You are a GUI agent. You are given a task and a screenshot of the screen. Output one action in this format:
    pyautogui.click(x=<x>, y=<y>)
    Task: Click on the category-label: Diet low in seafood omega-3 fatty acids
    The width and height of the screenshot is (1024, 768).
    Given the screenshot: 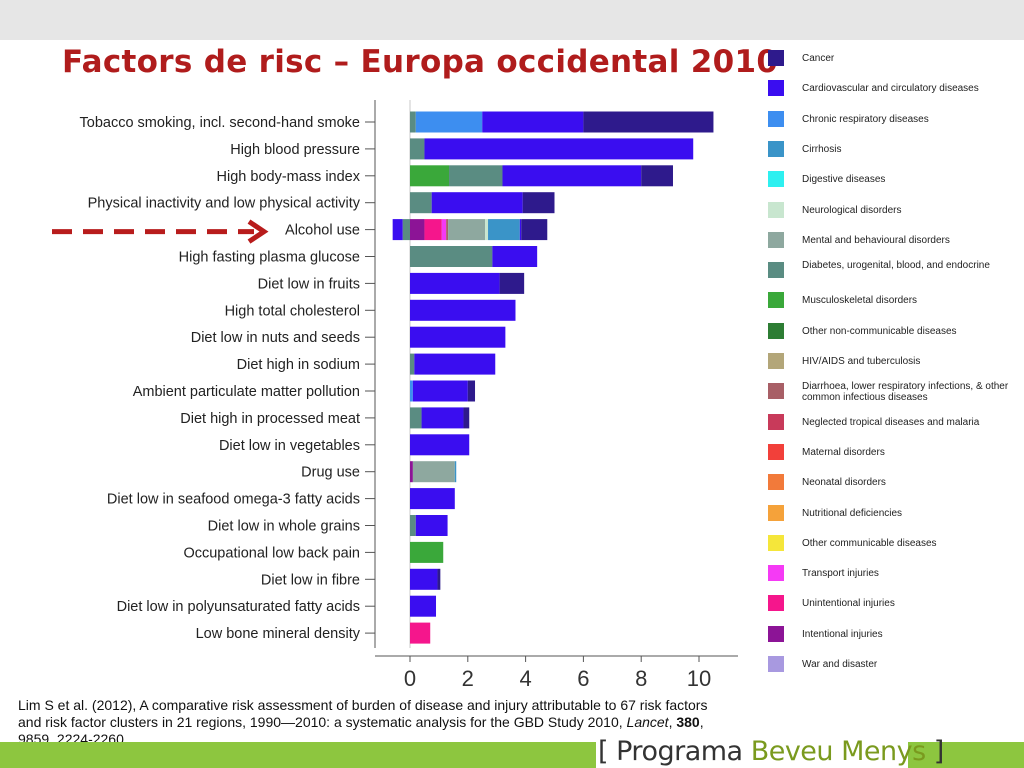 What is the action you would take?
    pyautogui.click(x=233, y=500)
    